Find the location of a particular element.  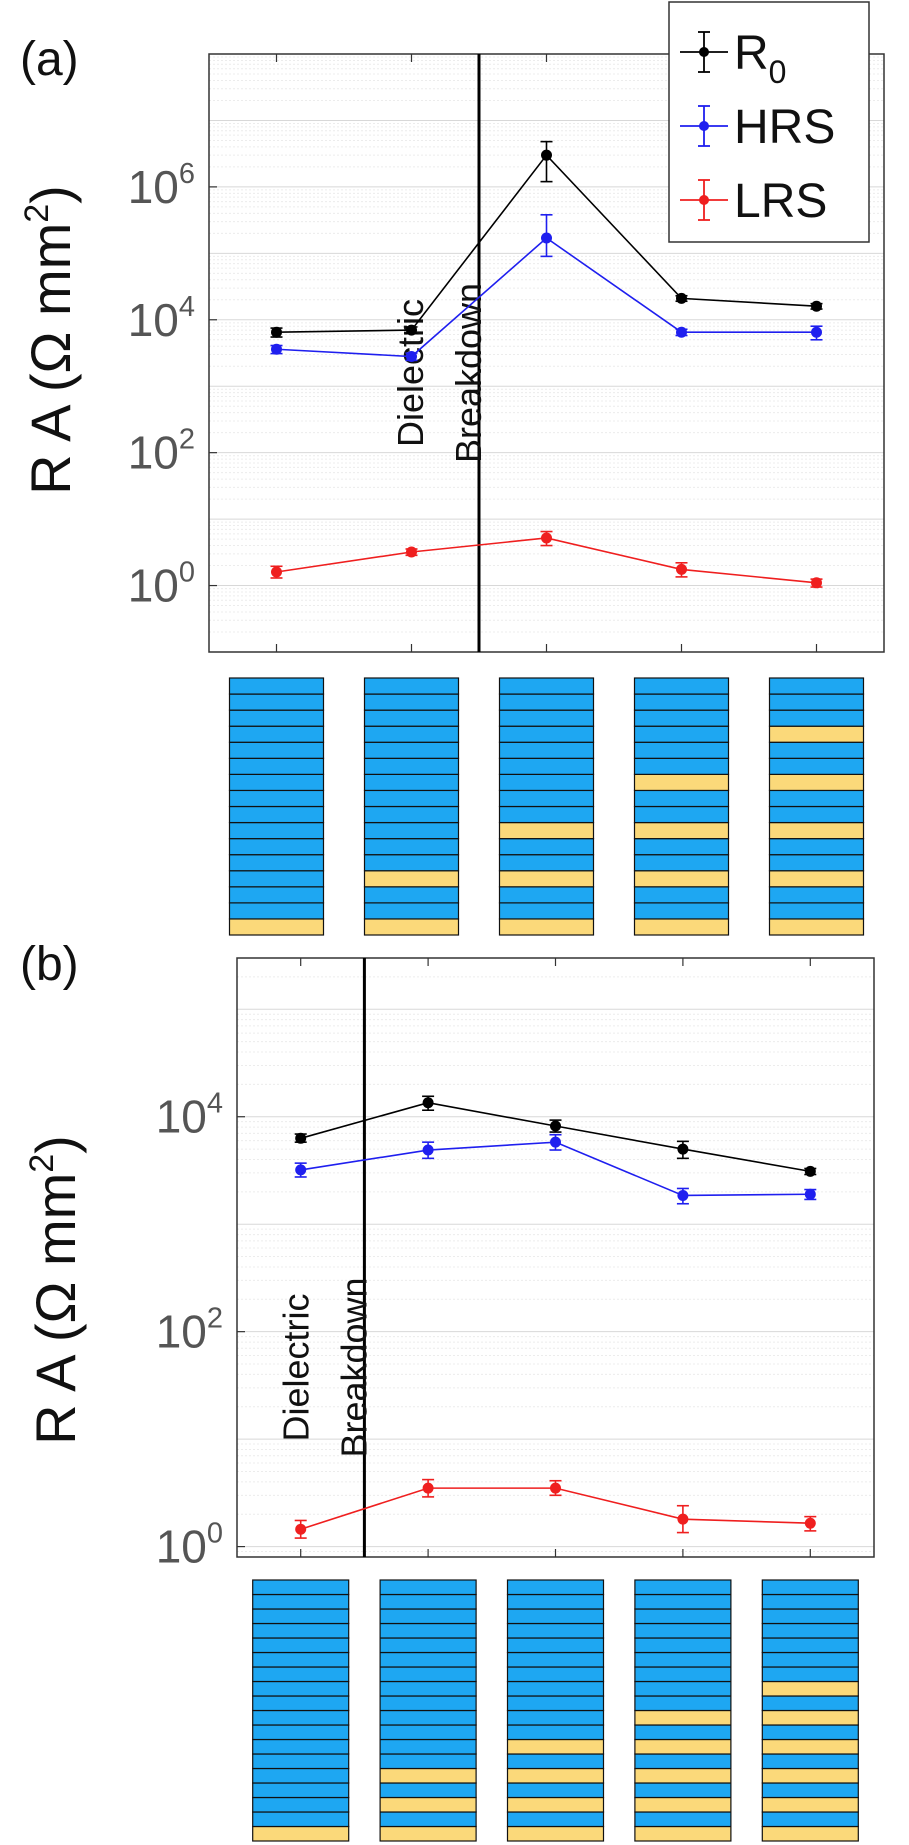

panel-label: (b) is located at coordinates (49, 964).